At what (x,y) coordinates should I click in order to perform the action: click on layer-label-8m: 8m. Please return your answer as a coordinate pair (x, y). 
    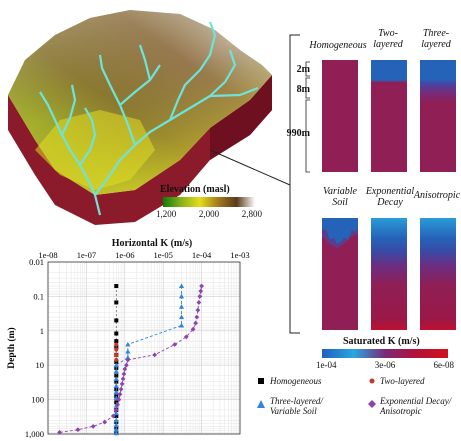
    Looking at the image, I should click on (303, 89).